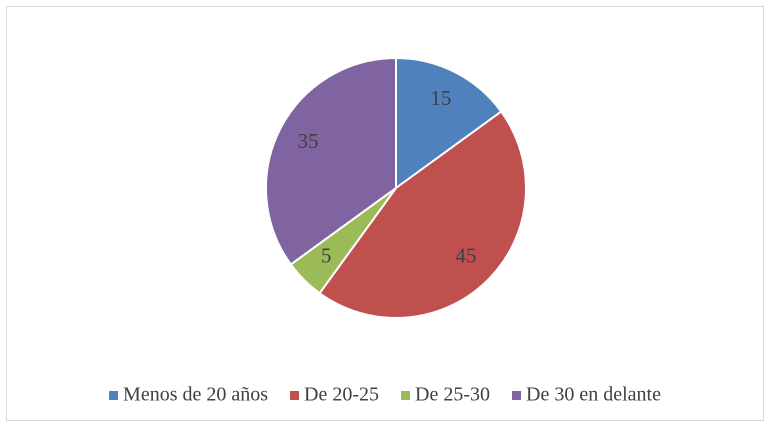  Describe the element at coordinates (341, 395) in the screenshot. I see `legend-label: De 20-25` at that location.